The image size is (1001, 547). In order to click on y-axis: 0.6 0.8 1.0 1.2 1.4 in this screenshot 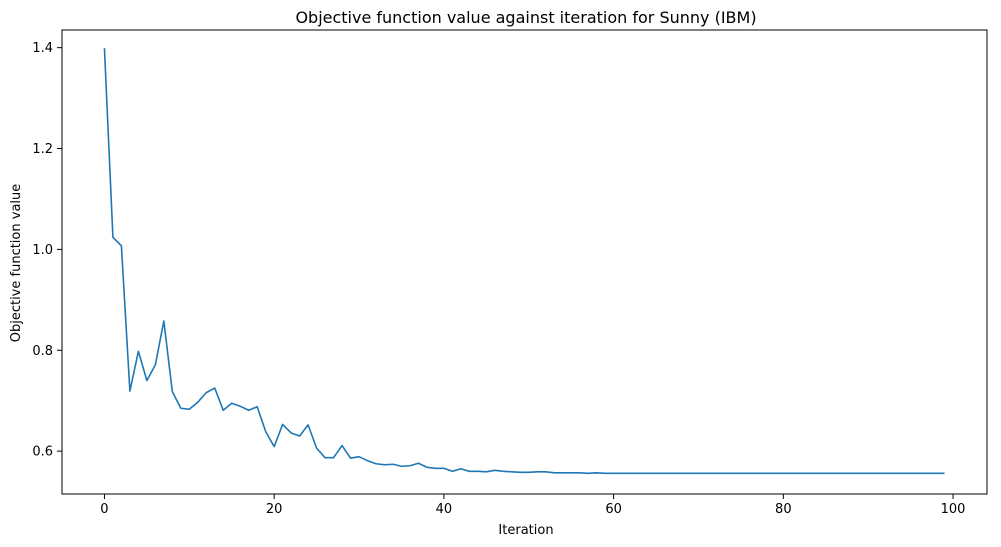, I will do `click(47, 250)`.